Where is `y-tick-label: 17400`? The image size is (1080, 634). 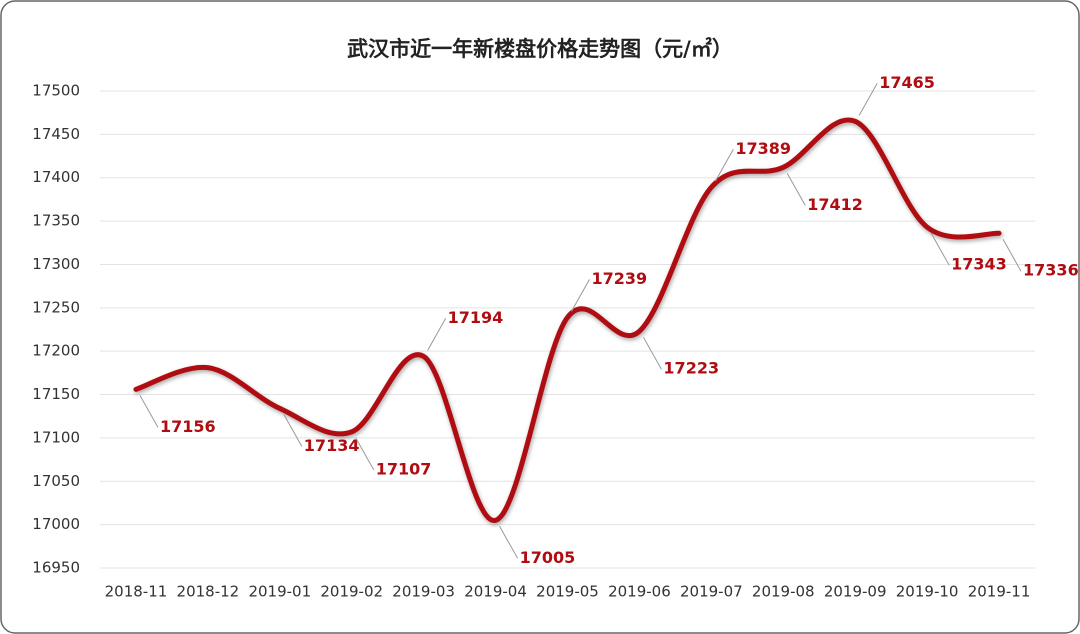
y-tick-label: 17400 is located at coordinates (56, 177).